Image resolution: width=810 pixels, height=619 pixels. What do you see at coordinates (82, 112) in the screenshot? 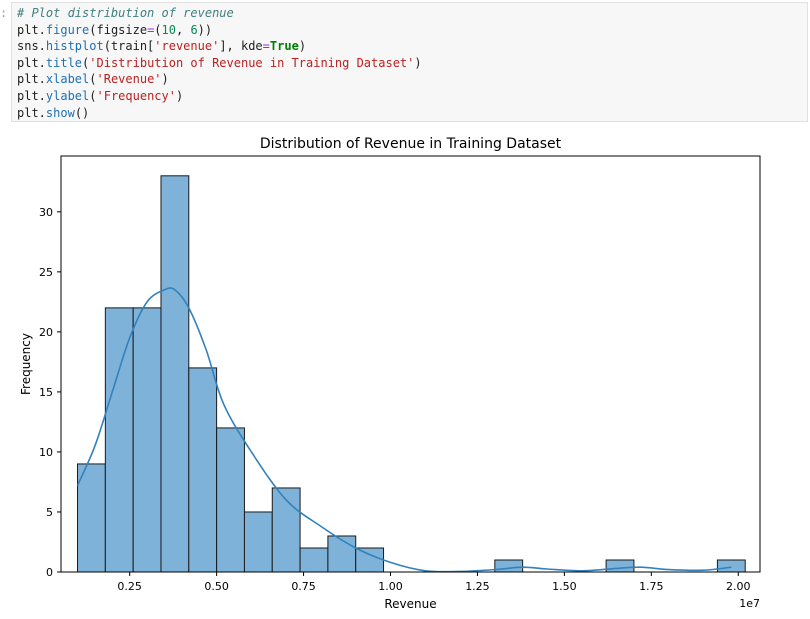
I see `code-token: ()` at bounding box center [82, 112].